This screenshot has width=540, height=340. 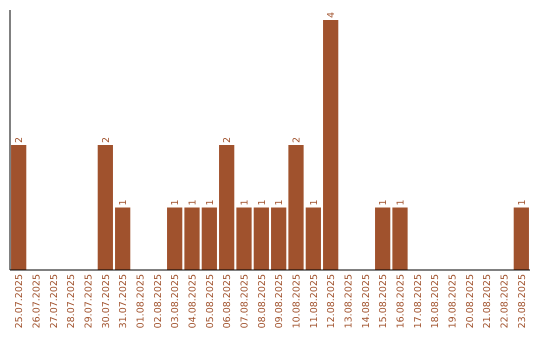 I want to click on x-tick-label: 07.08.2025, so click(x=245, y=301).